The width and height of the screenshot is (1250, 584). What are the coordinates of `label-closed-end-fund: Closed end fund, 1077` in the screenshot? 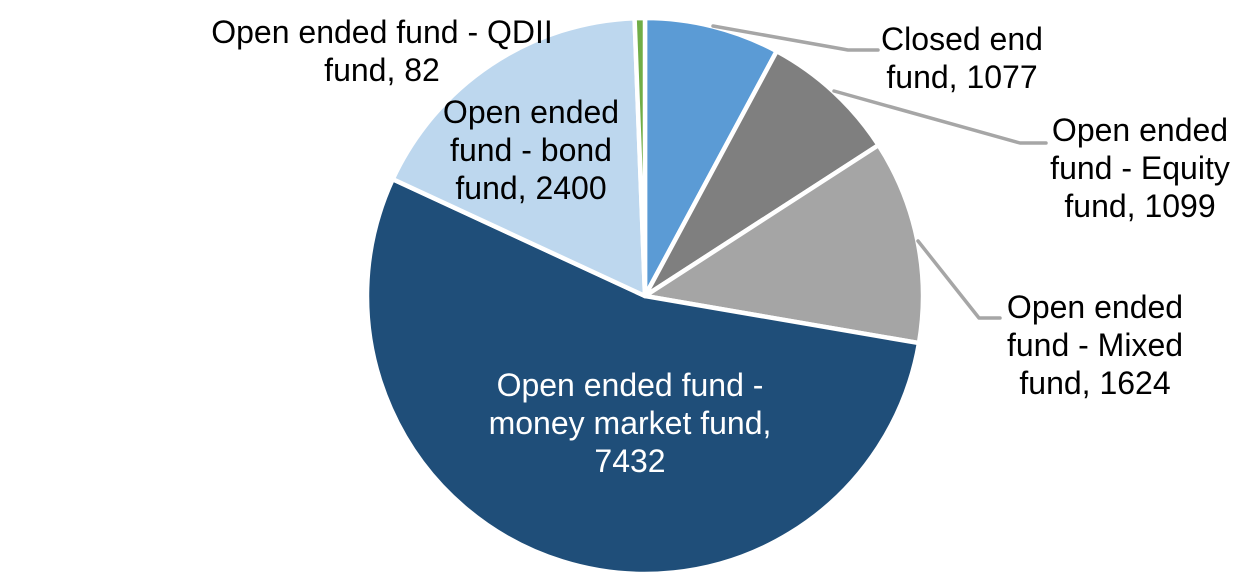 It's located at (962, 58).